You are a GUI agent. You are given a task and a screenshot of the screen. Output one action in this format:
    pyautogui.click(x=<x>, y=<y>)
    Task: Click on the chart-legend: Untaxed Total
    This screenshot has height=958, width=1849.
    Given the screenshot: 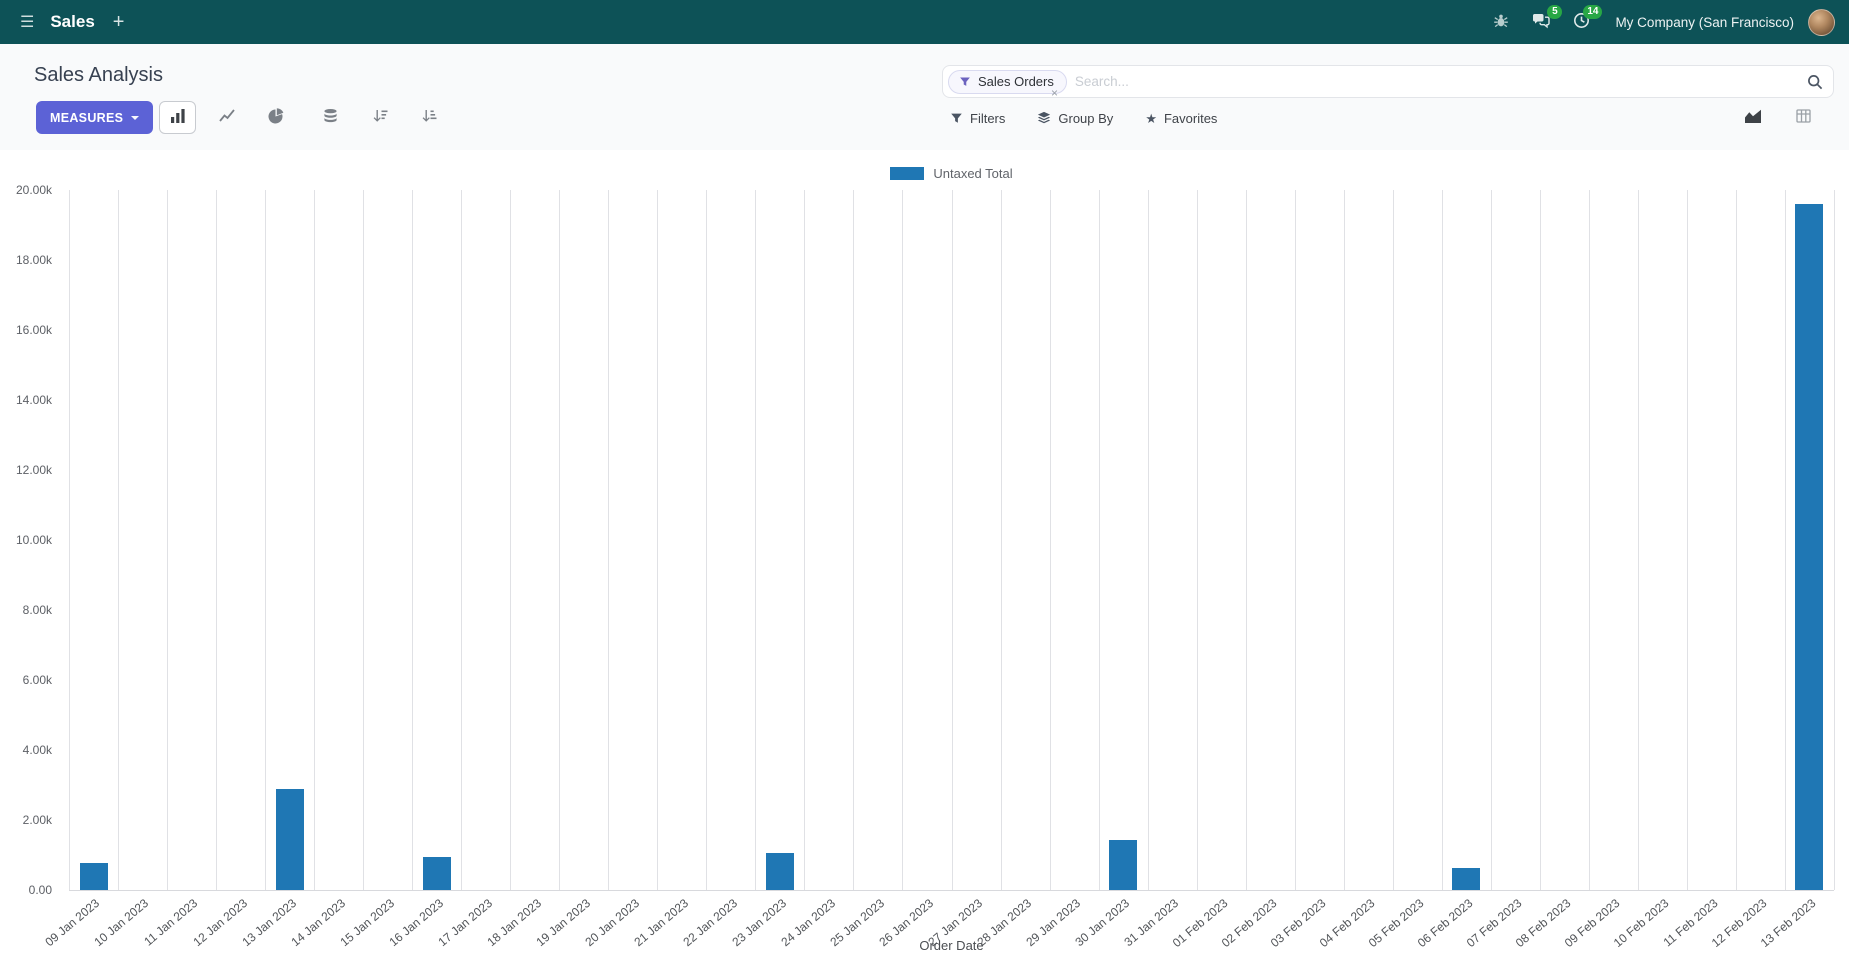 What is the action you would take?
    pyautogui.click(x=951, y=173)
    